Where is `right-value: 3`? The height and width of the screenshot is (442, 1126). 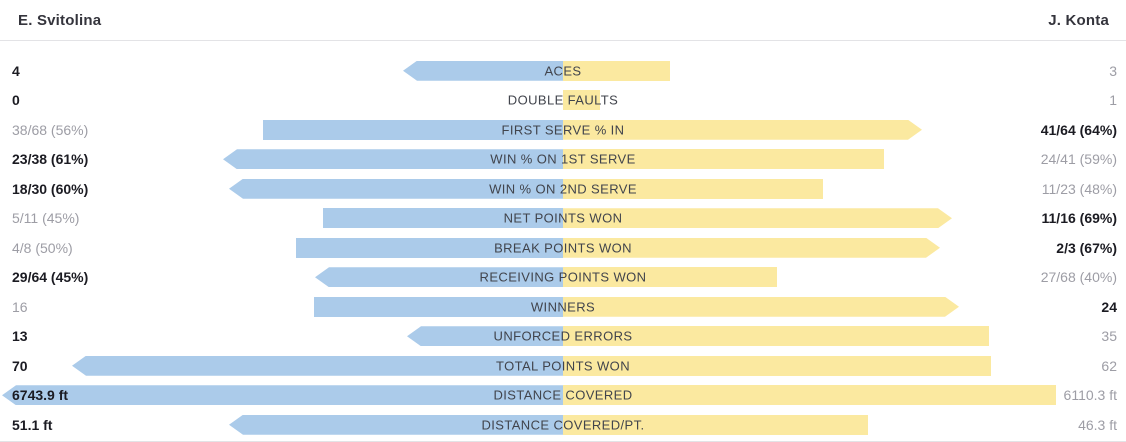 right-value: 3 is located at coordinates (1113, 70).